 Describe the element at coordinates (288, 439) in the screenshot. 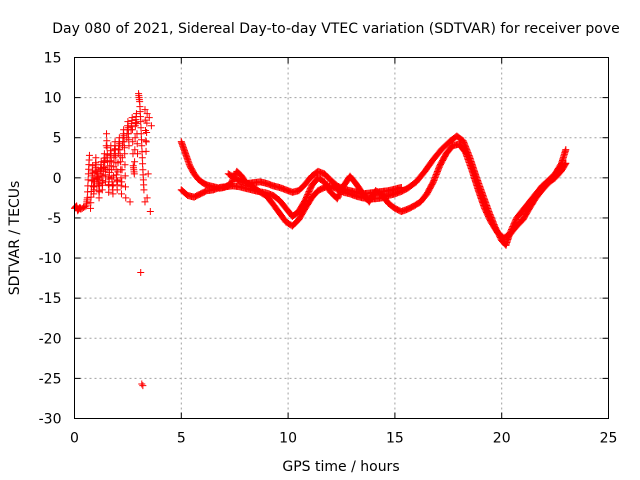

I see `x-tick-label: 10` at that location.